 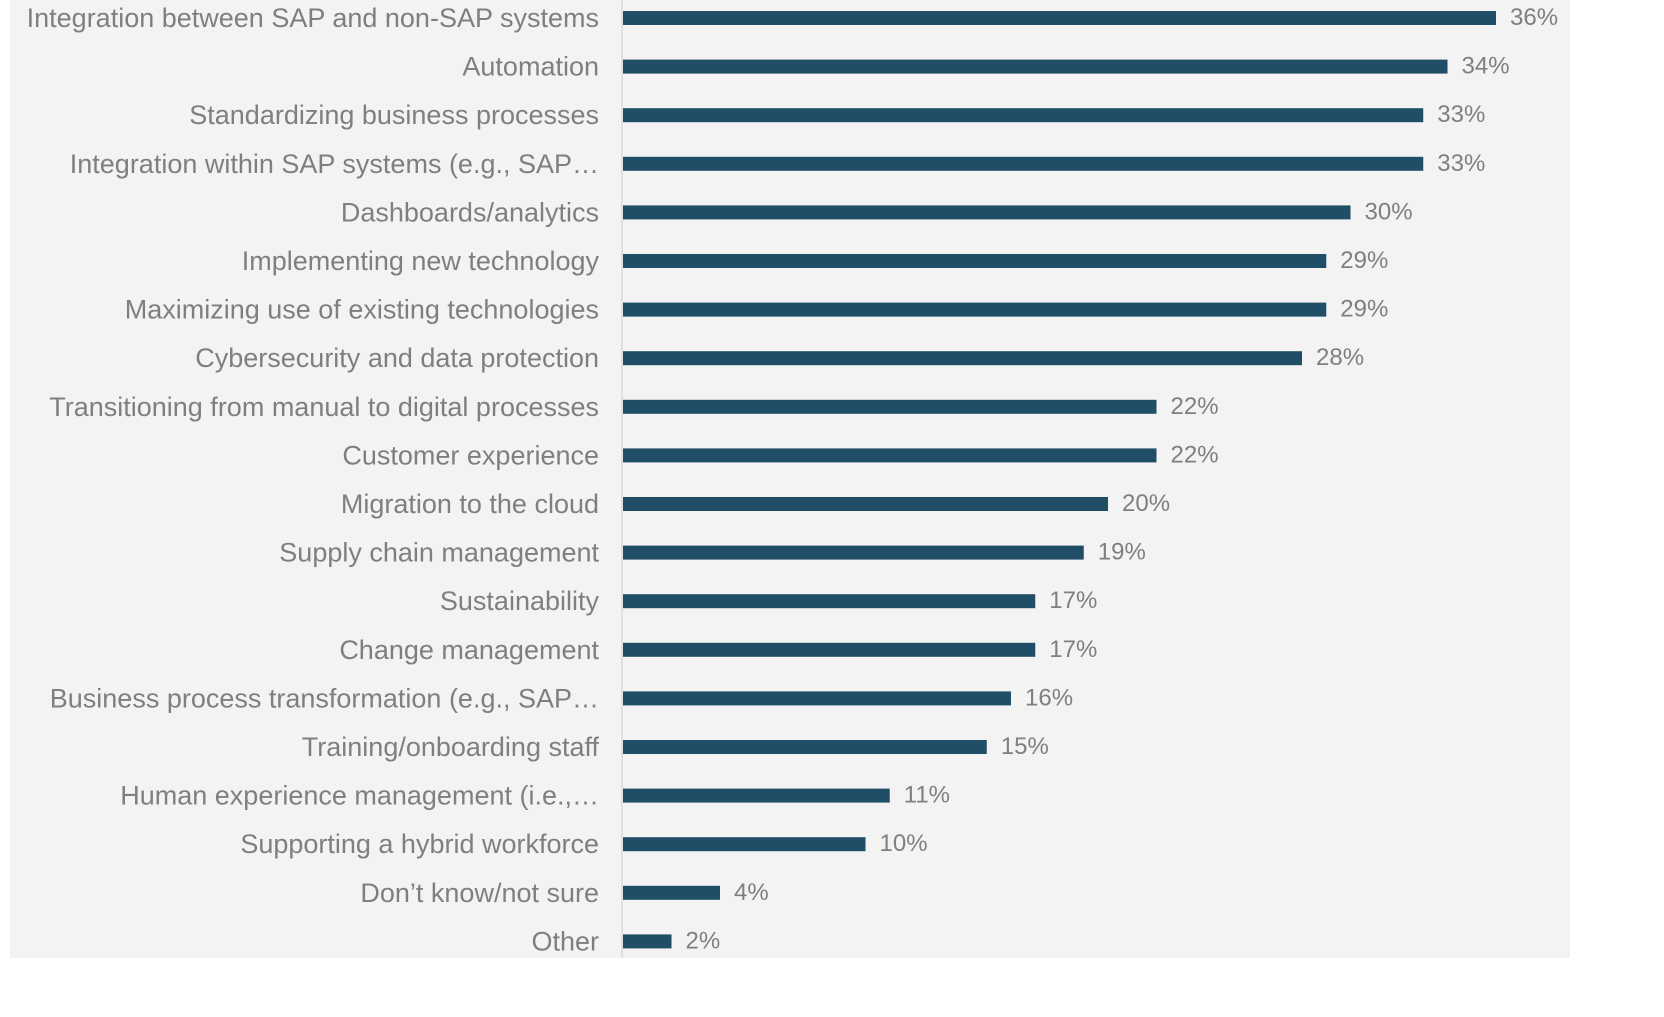 What do you see at coordinates (904, 843) in the screenshot?
I see `value-label: 10%` at bounding box center [904, 843].